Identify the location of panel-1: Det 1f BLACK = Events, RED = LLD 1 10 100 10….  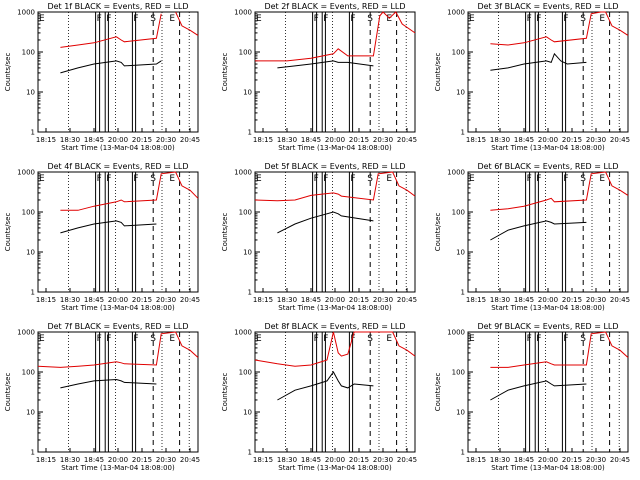
(102, 77).